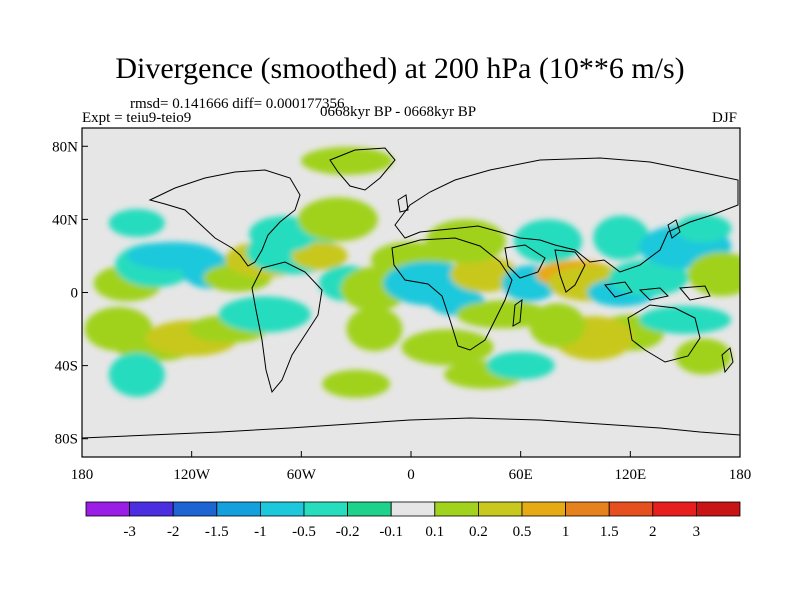 This screenshot has height=600, width=800. Describe the element at coordinates (434, 532) in the screenshot. I see `colorbar-label: 0.1` at that location.